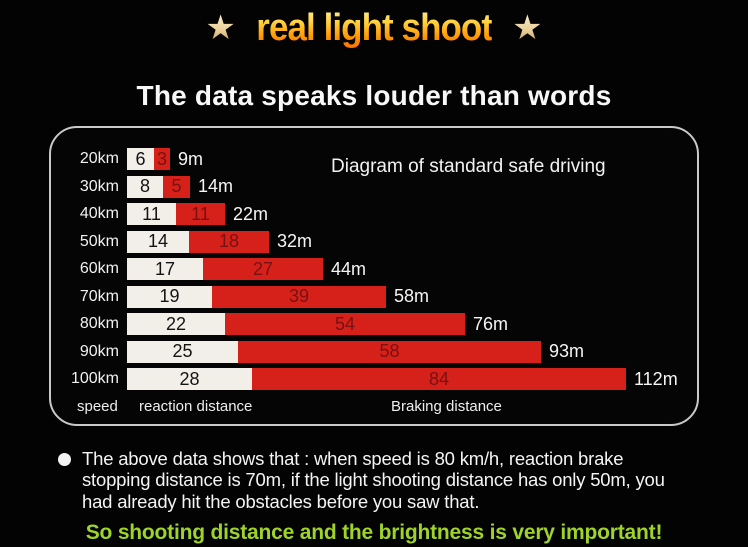  Describe the element at coordinates (99, 213) in the screenshot. I see `row-speed-label: 40km` at that location.